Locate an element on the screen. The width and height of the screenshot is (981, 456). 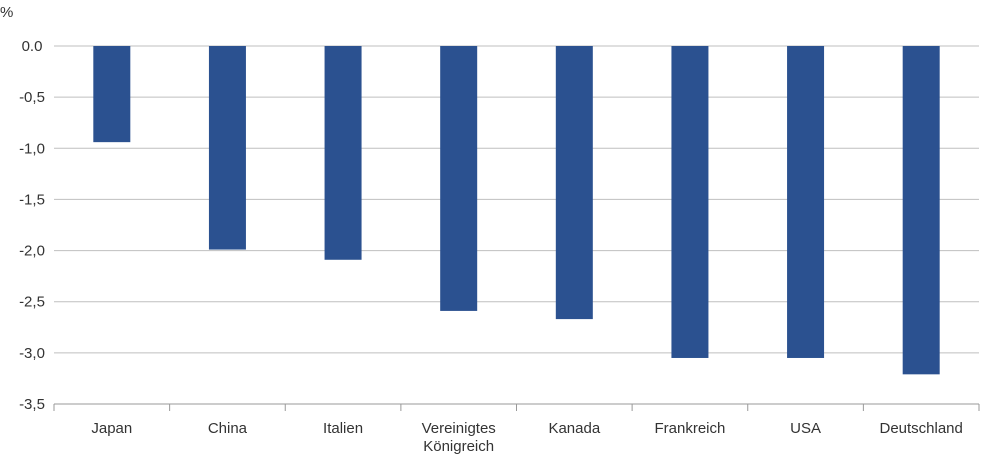
y-tick-labels: 0.0 -0,5 -1,0 -1,5 -2,0 -2,5 -3,0 -3,5 is located at coordinates (32, 225).